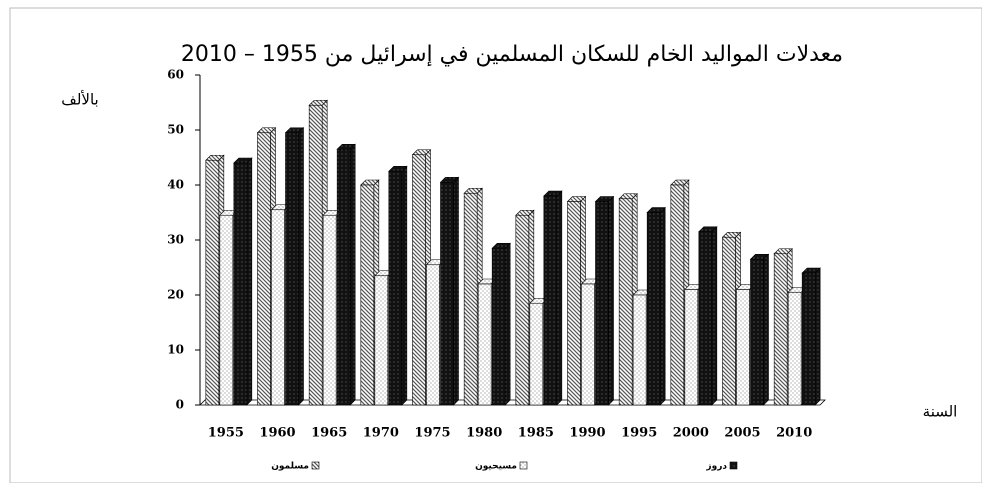 This screenshot has width=982, height=483. What do you see at coordinates (175, 185) in the screenshot?
I see `y-tick-label: 40` at bounding box center [175, 185].